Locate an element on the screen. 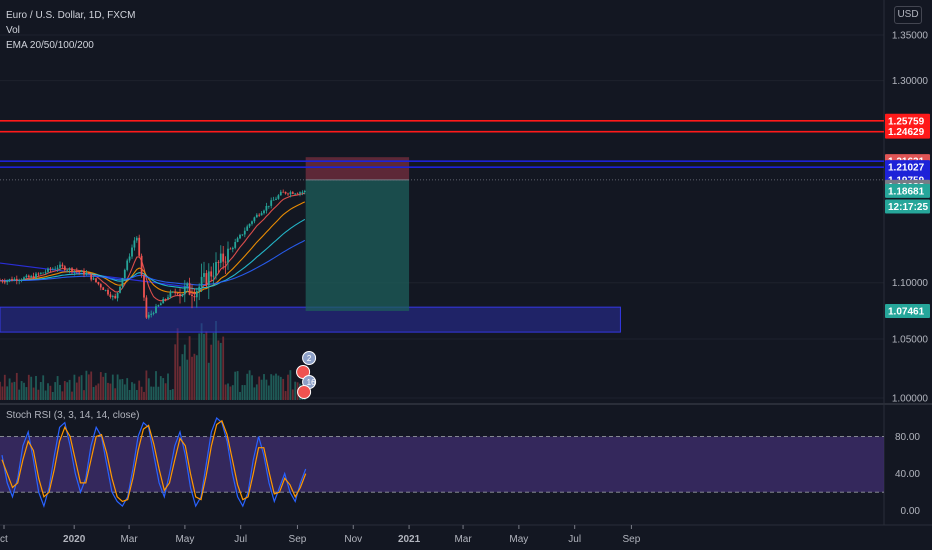 Image resolution: width=932 pixels, height=550 pixels. currency-button: USD is located at coordinates (908, 15).